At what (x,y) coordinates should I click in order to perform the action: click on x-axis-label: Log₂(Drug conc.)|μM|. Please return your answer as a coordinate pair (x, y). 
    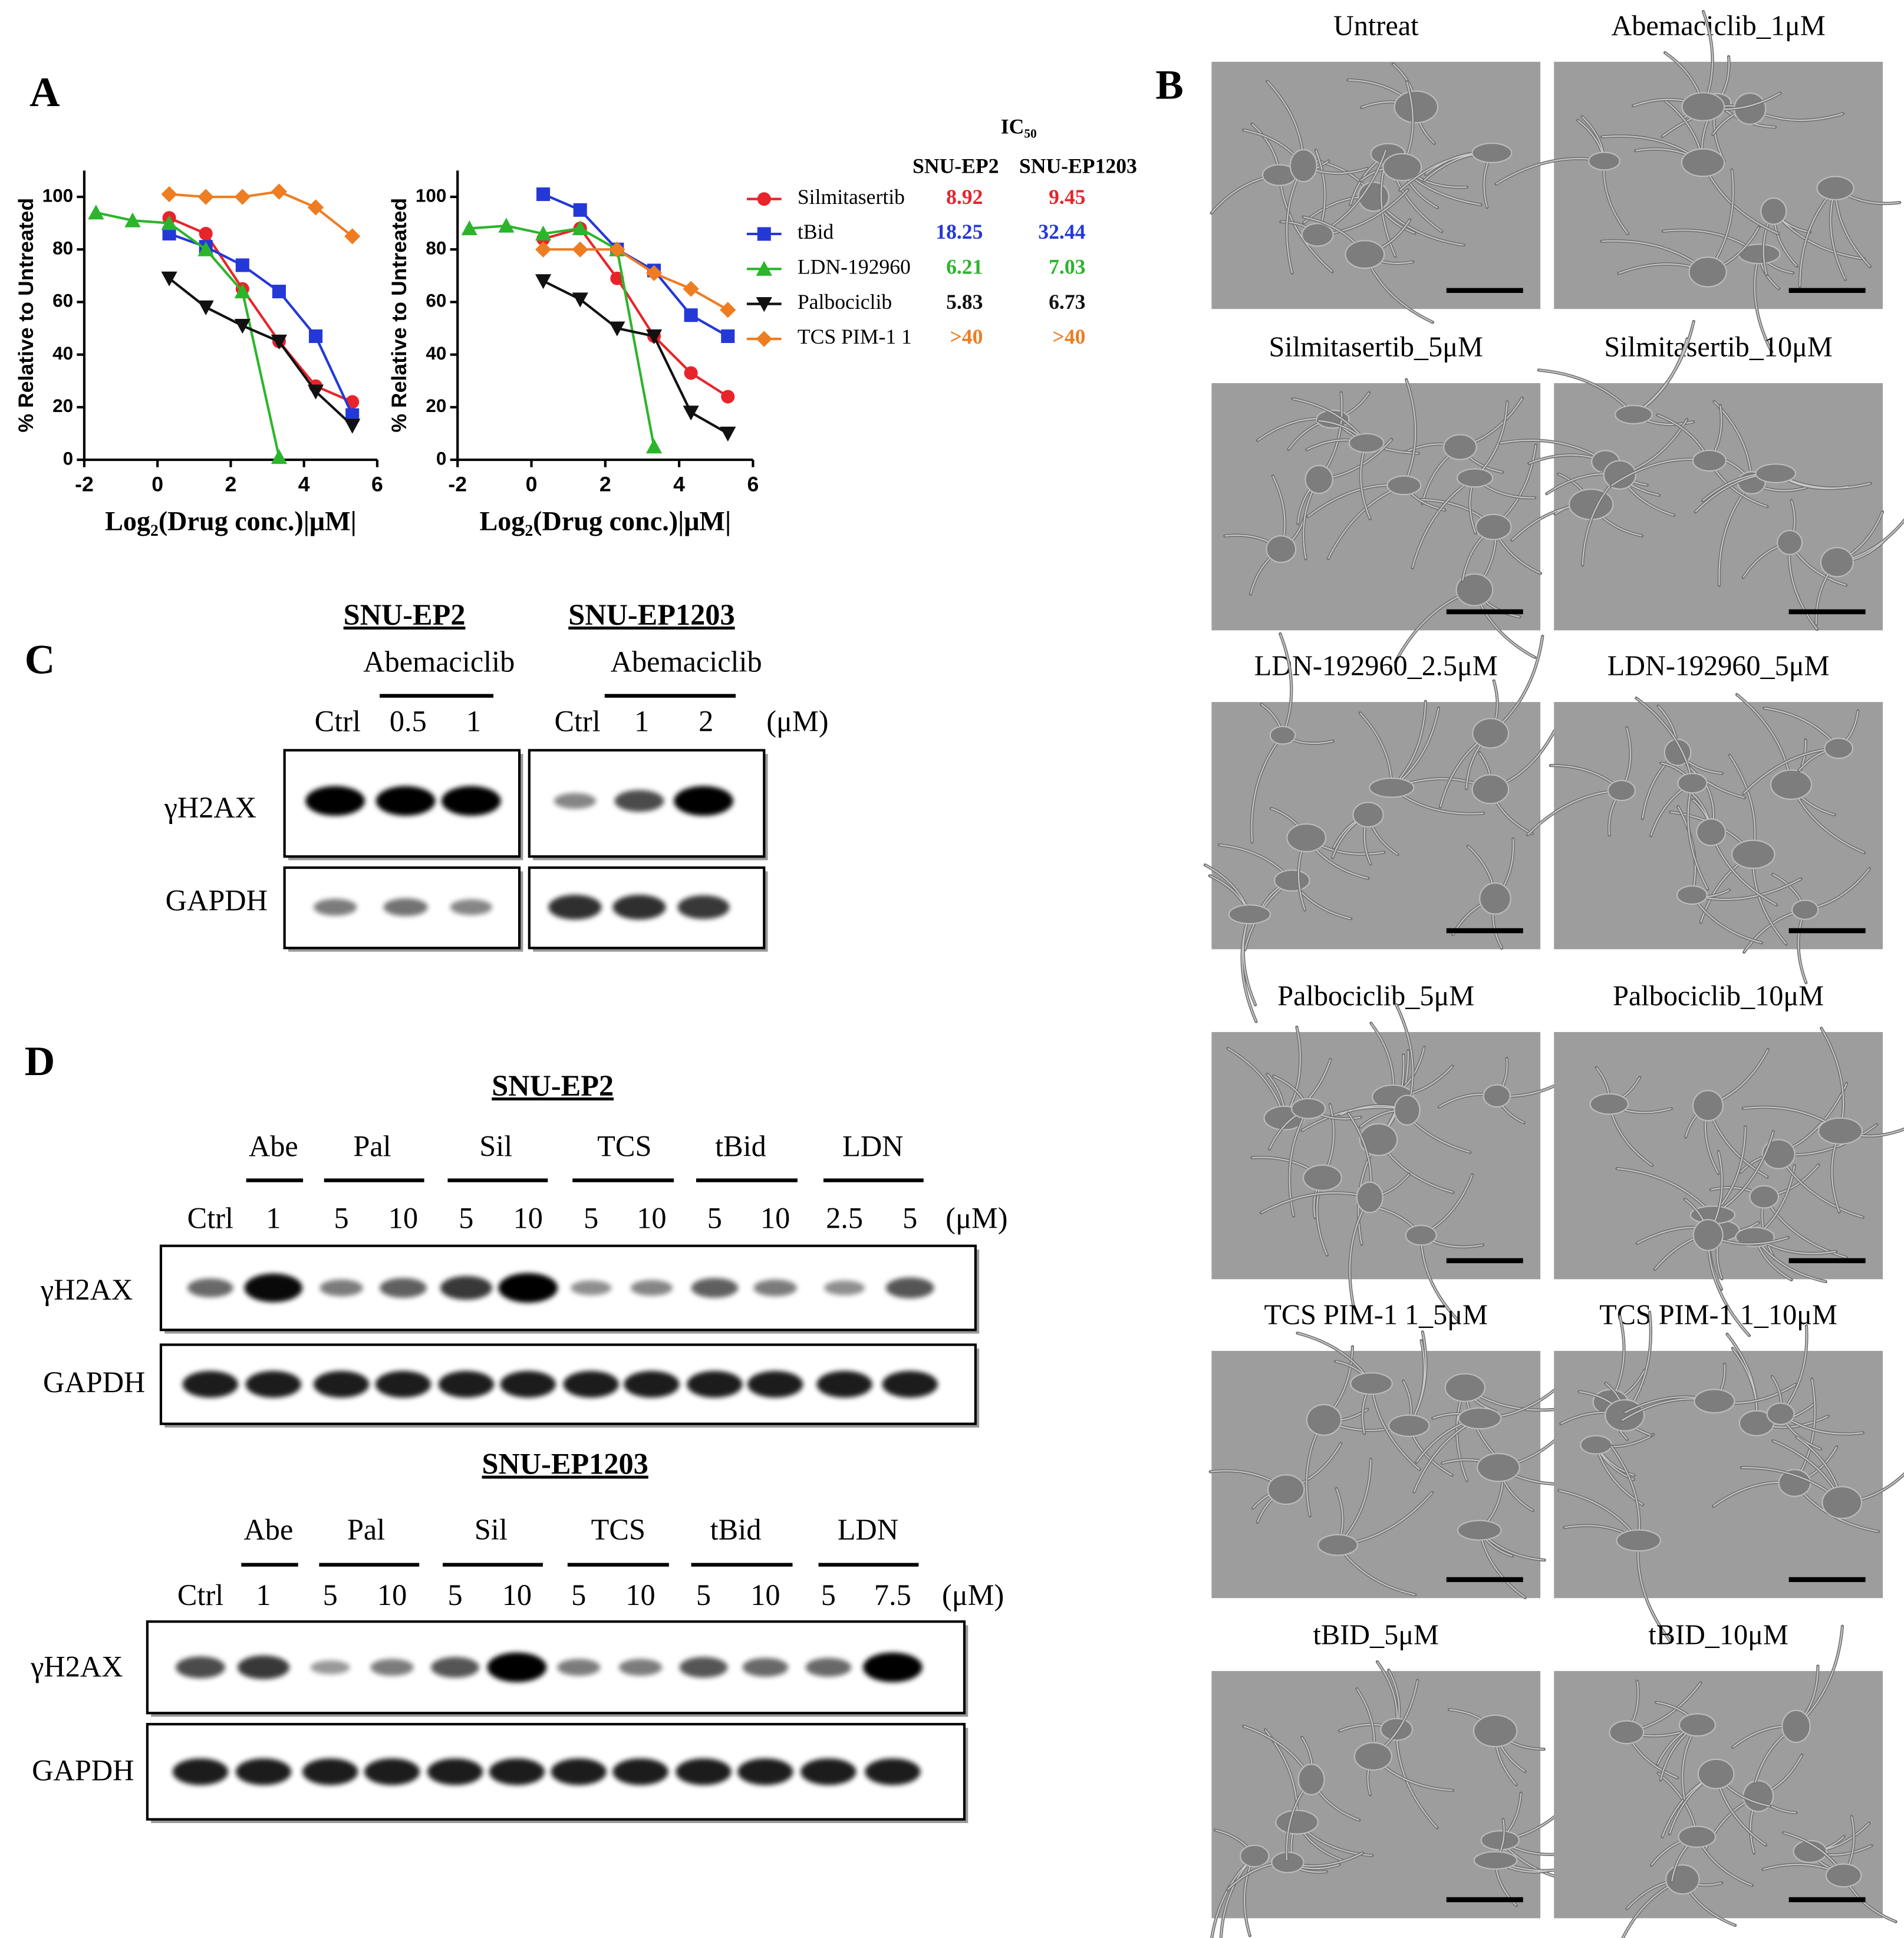
    Looking at the image, I should click on (605, 521).